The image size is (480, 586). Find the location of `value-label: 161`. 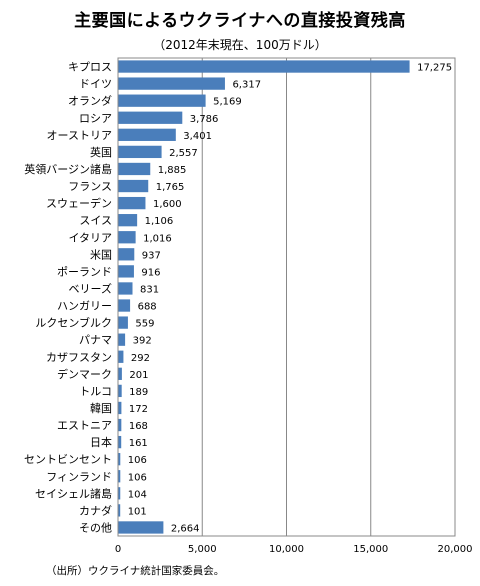

value-label: 161 is located at coordinates (138, 443).